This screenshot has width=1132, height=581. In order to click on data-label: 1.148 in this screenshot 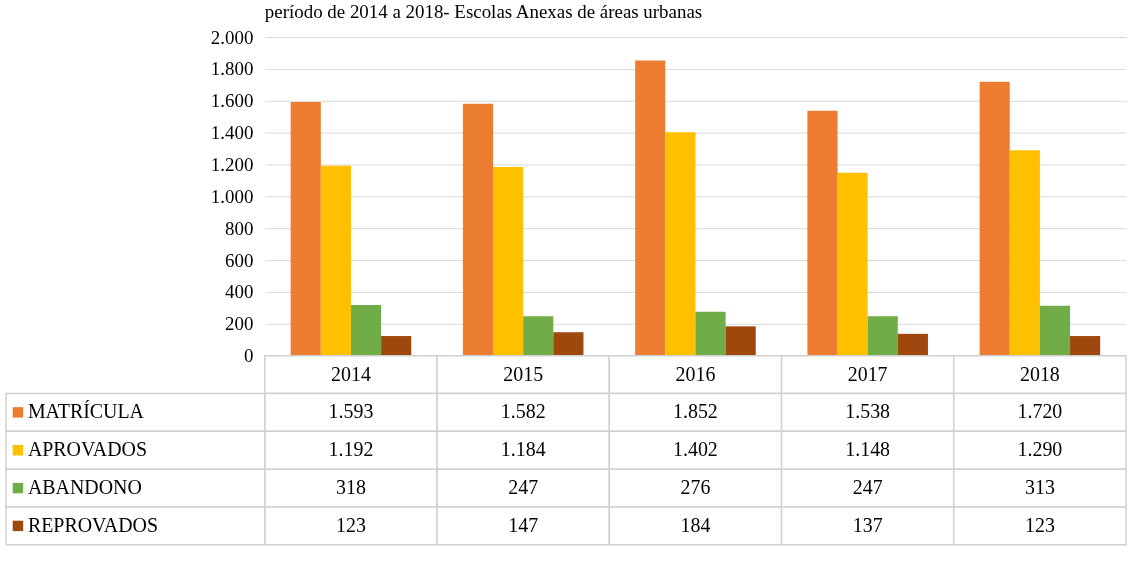, I will do `click(868, 449)`.